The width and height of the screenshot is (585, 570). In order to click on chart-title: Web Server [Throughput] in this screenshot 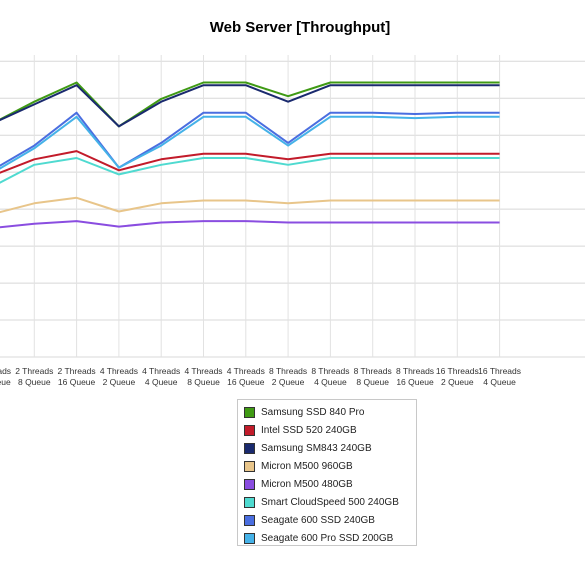, I will do `click(300, 27)`.